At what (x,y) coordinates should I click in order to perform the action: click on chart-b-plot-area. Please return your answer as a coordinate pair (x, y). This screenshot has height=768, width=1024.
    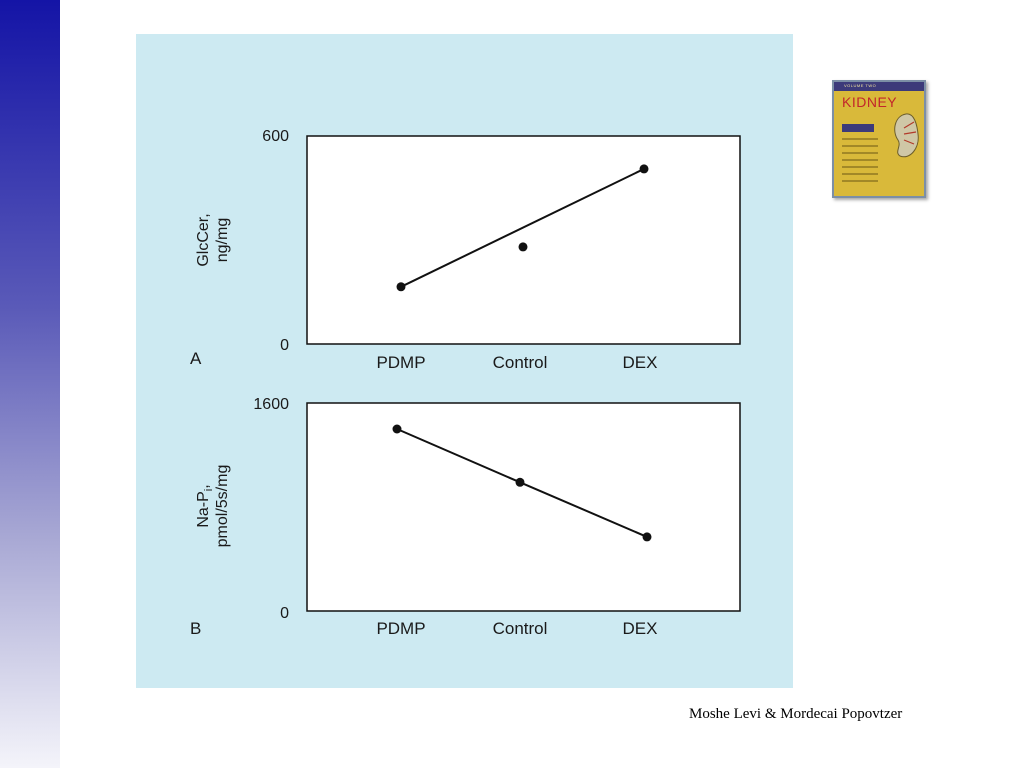
    Looking at the image, I should click on (523, 507).